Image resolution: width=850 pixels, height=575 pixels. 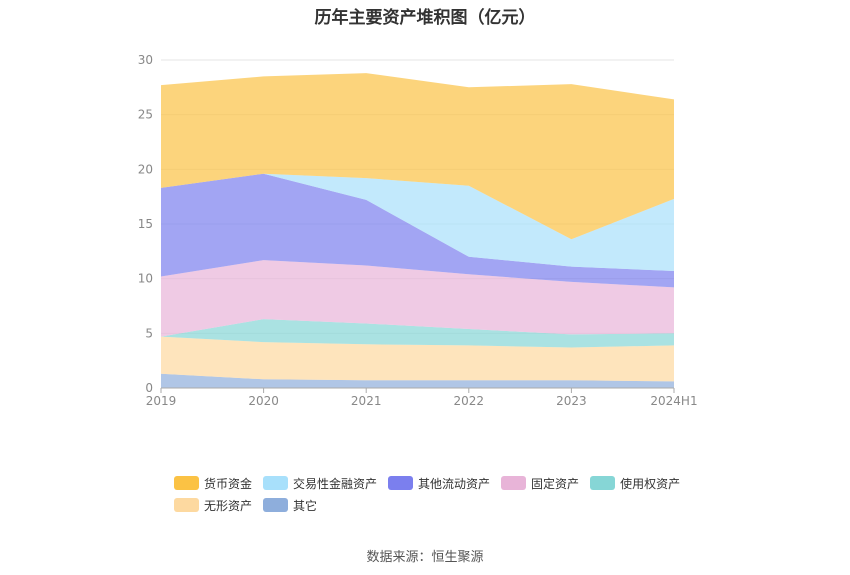 I want to click on legend-label: 无形资产, so click(x=228, y=505).